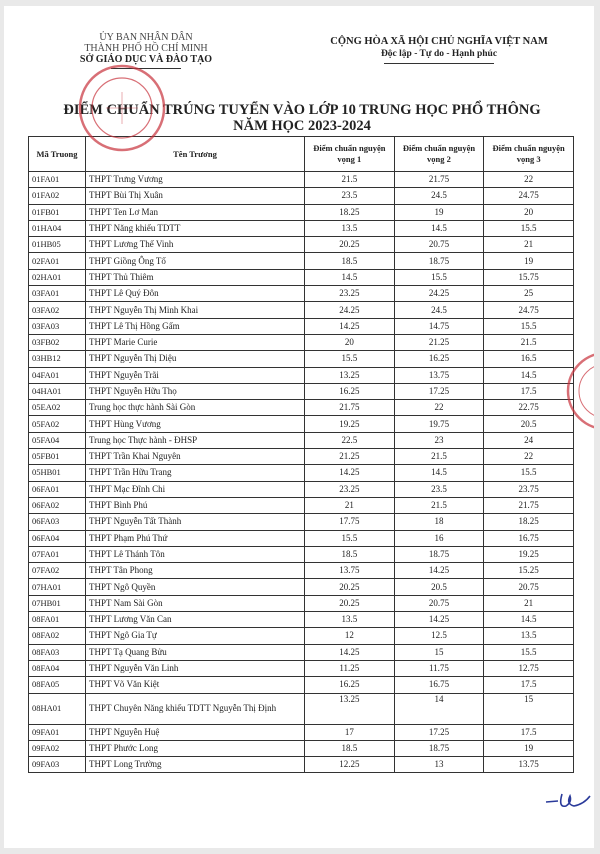 The height and width of the screenshot is (854, 600). I want to click on table-row: 03FA03 THPT Lê Thị Hồng Gấm 14.25 14.75 15.5, so click(301, 326).